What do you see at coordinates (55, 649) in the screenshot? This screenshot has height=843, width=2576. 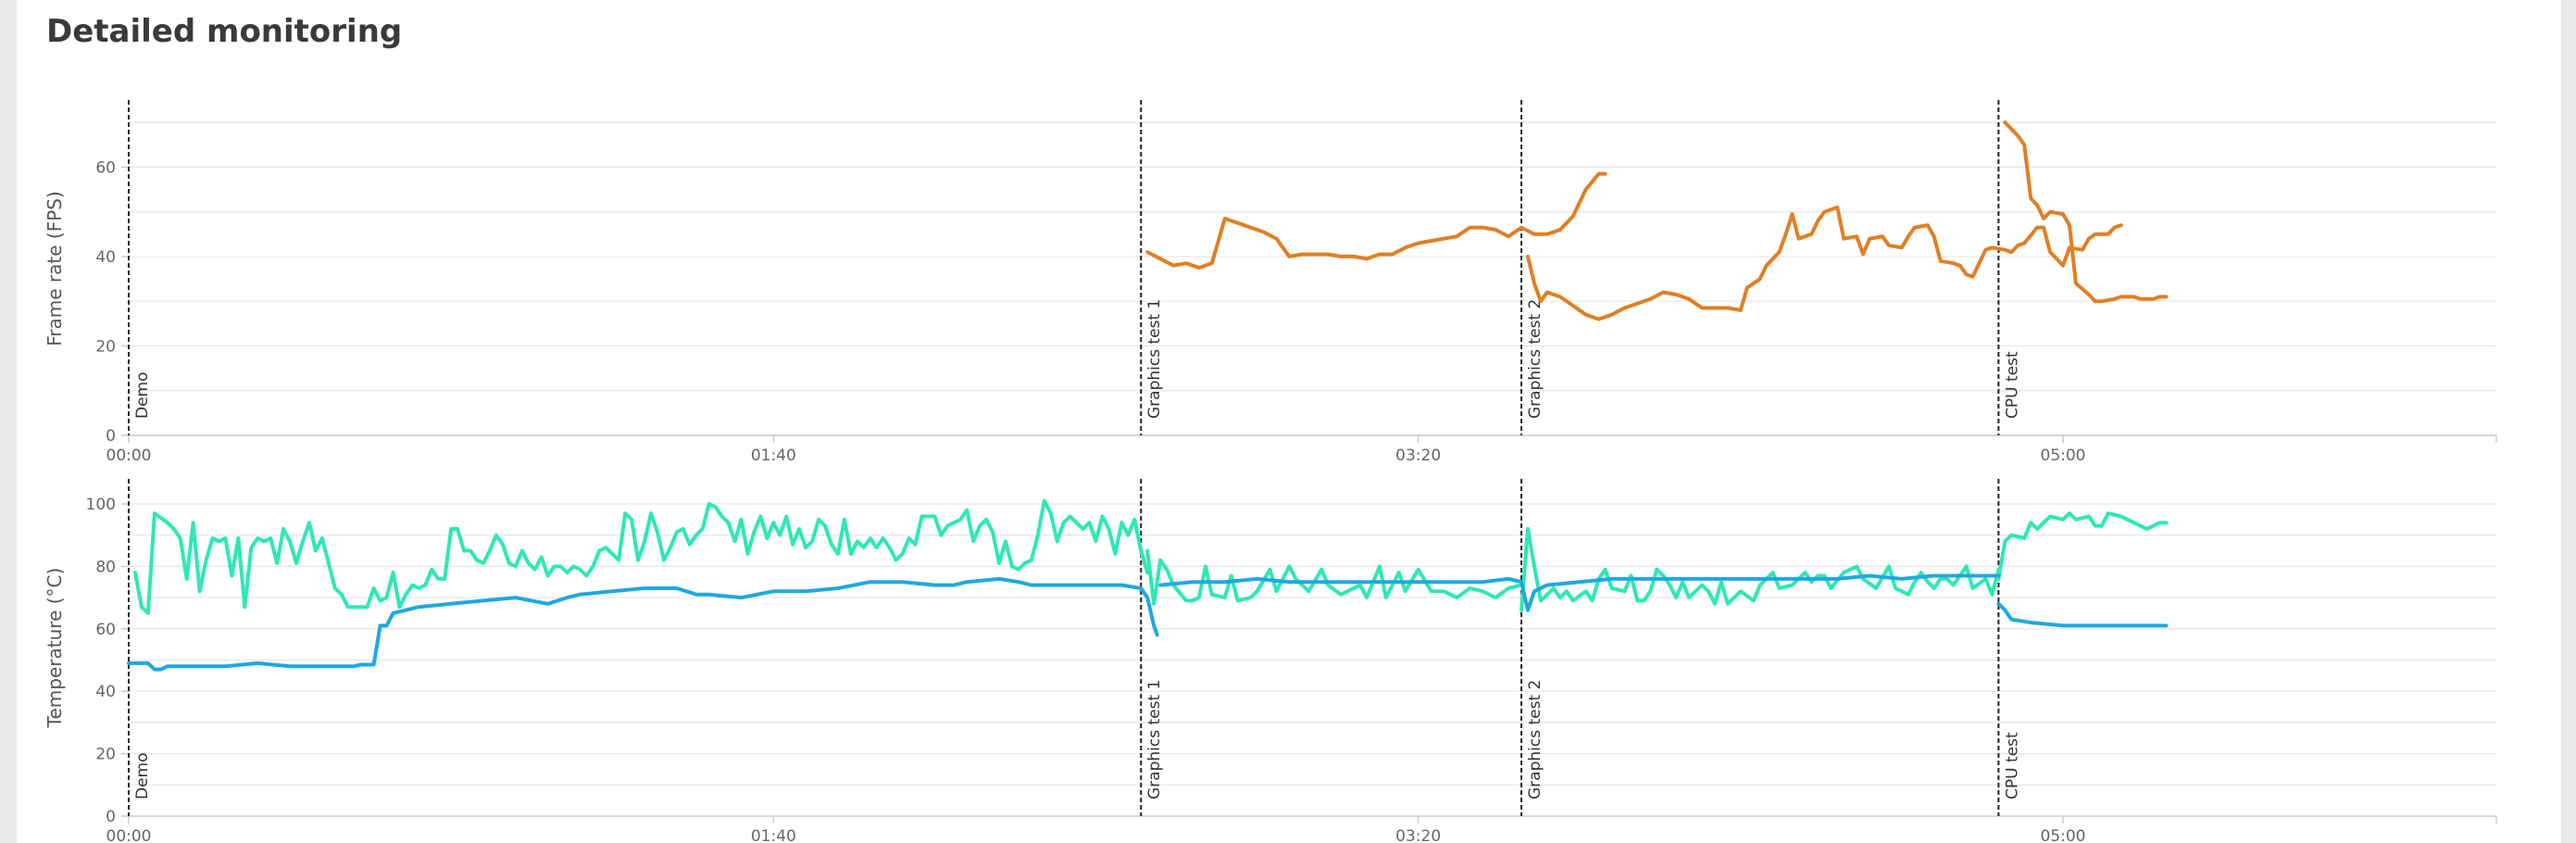 I see `y-axis-title: Temperature (°C)` at bounding box center [55, 649].